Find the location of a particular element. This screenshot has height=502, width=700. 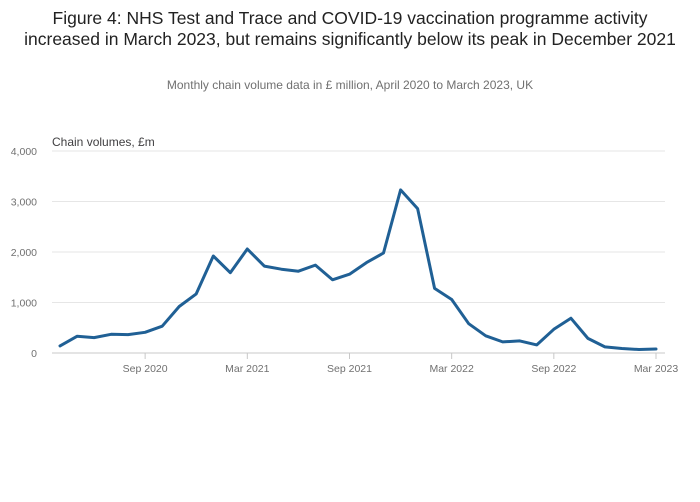

y-tick-label: 4,000 is located at coordinates (24, 152).